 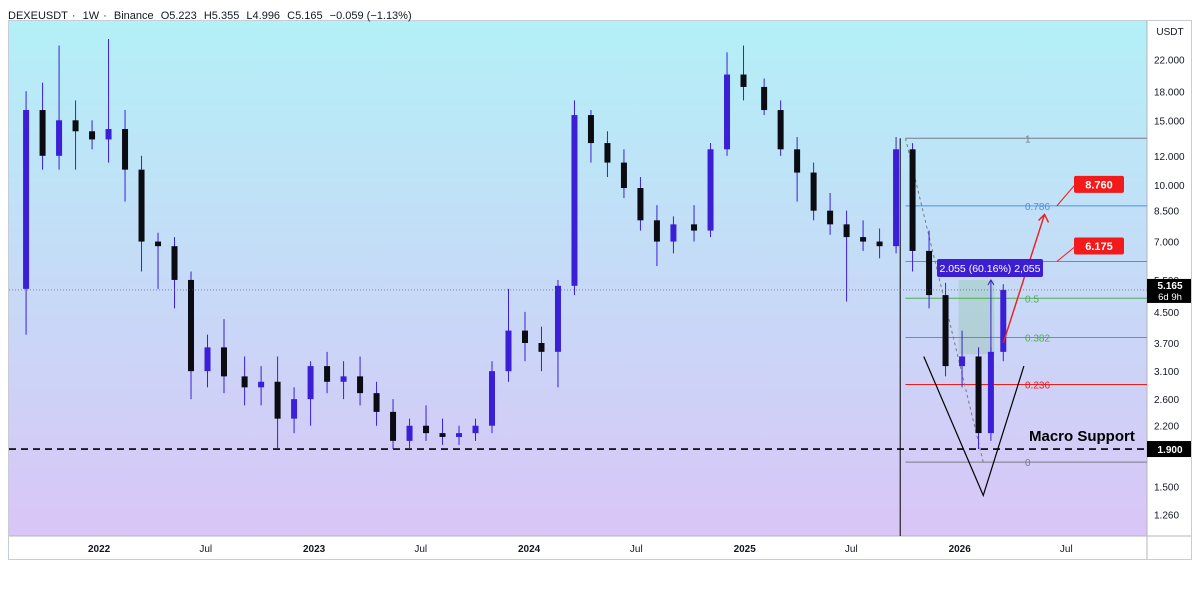 What do you see at coordinates (263, 16) in the screenshot?
I see `ohlc-low: L4.996` at bounding box center [263, 16].